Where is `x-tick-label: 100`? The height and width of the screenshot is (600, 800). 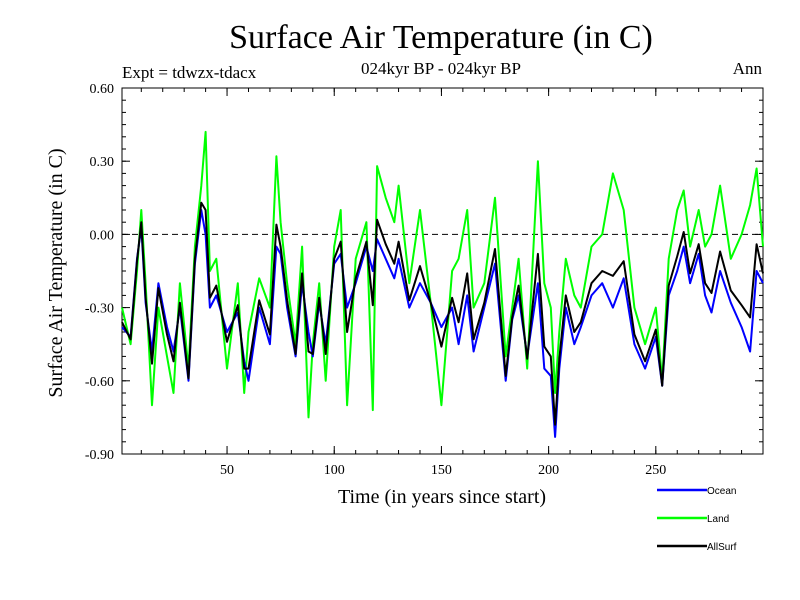 x-tick-label: 100 is located at coordinates (334, 470).